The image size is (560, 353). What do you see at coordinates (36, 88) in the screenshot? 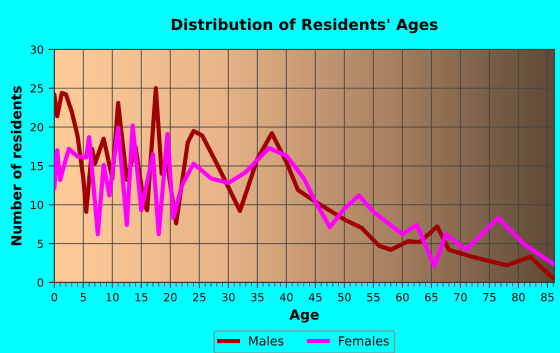
I see `y-tick-label: 25` at bounding box center [36, 88].